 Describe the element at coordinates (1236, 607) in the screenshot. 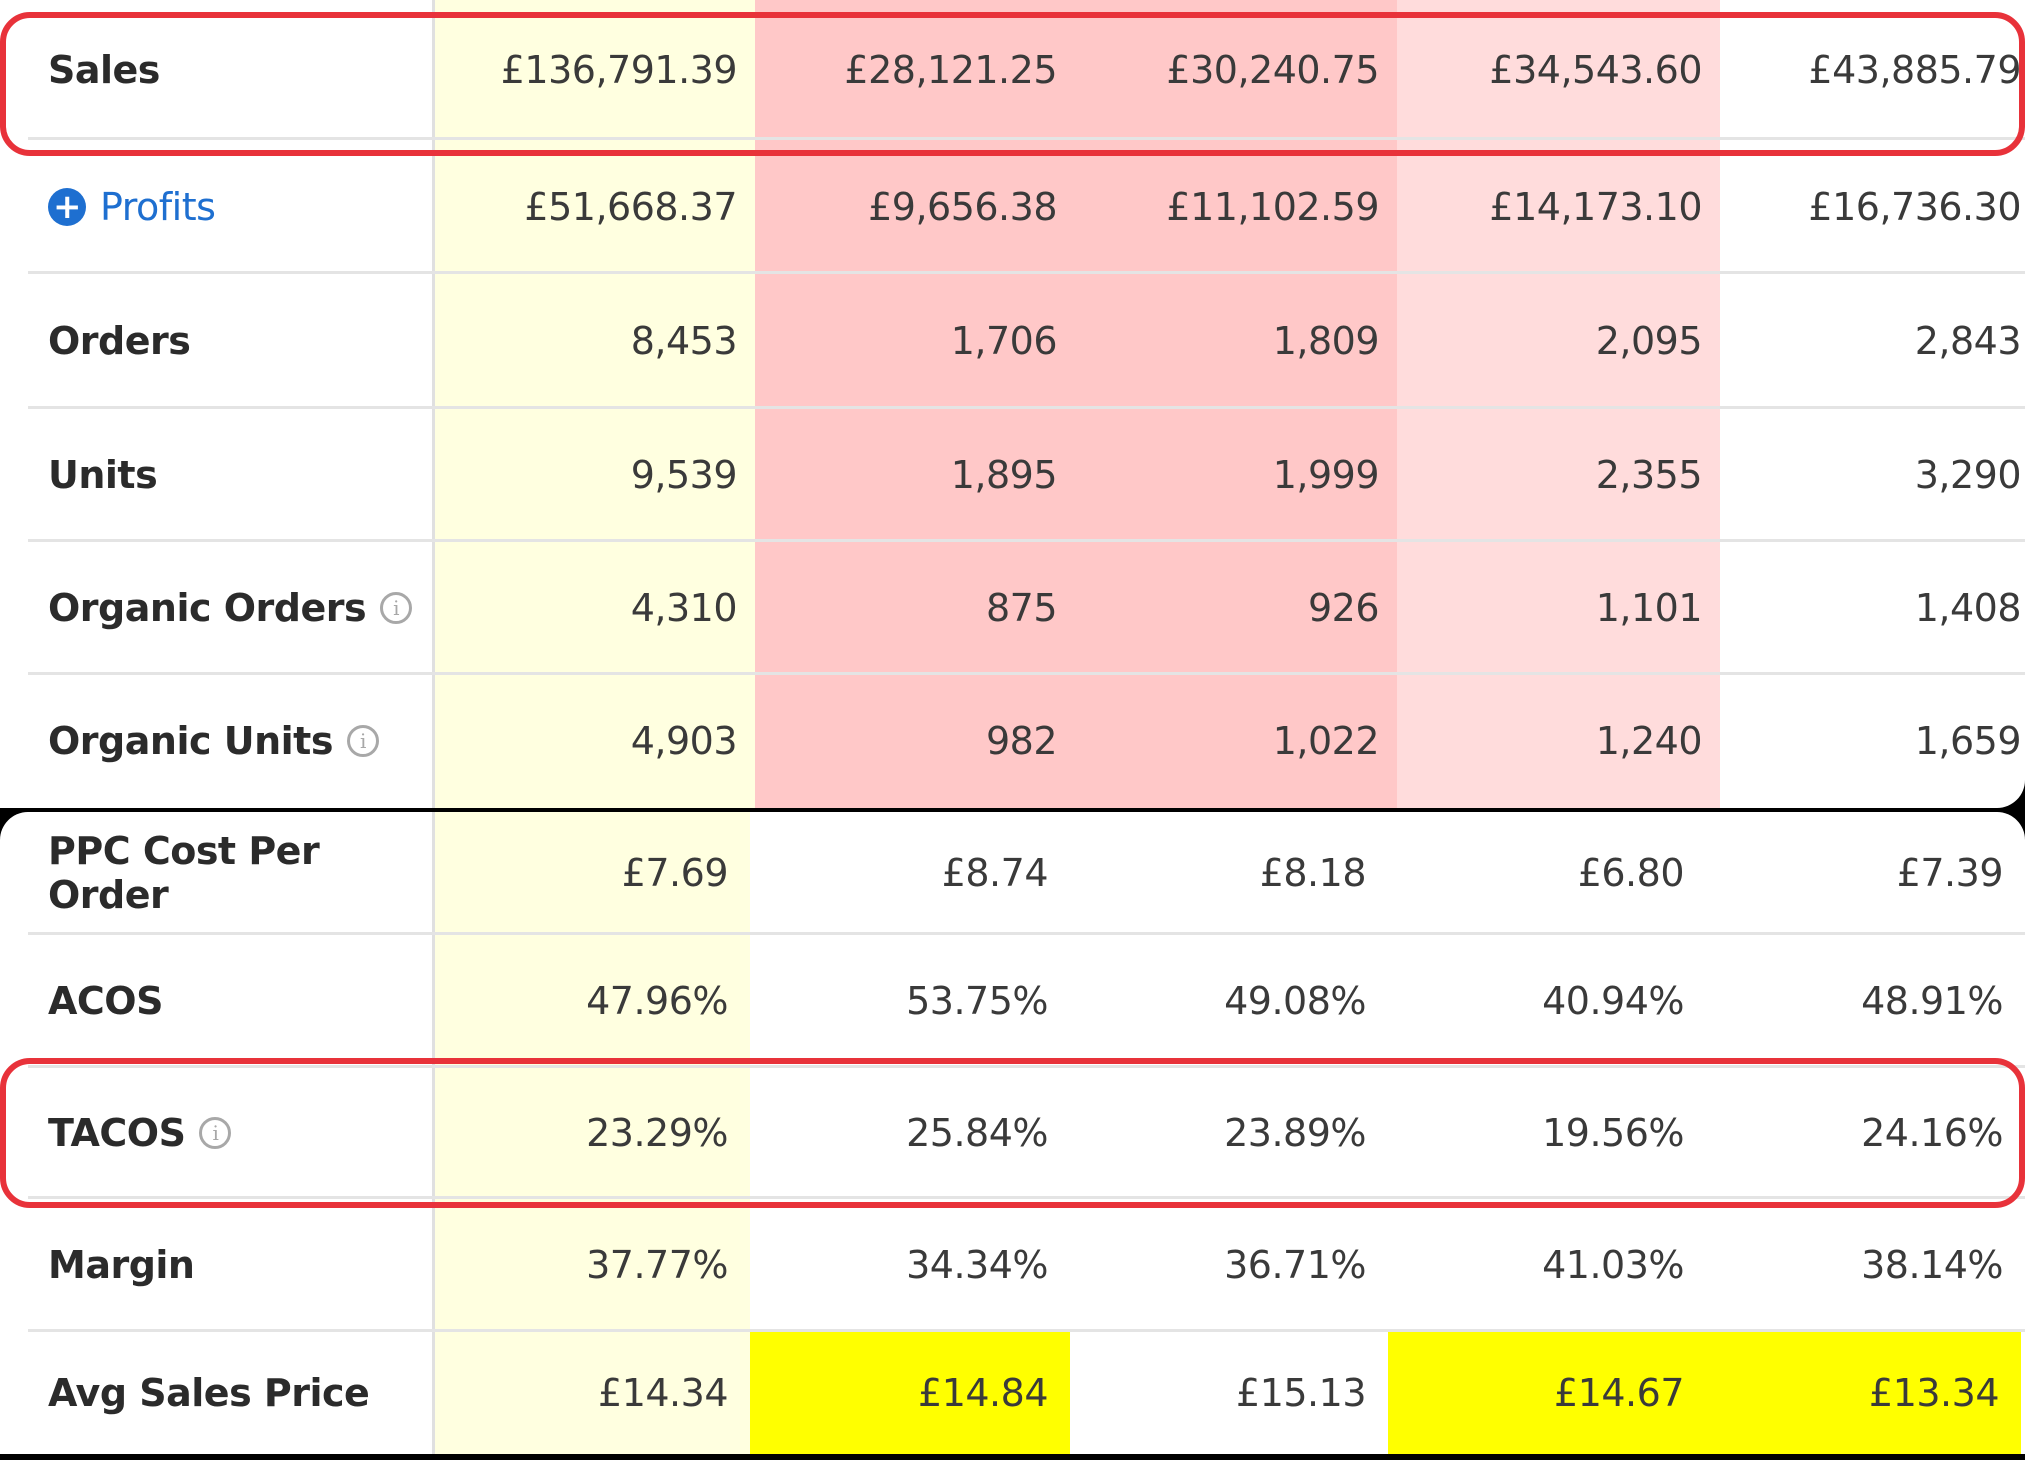

I see `cell-period-2: 926` at that location.